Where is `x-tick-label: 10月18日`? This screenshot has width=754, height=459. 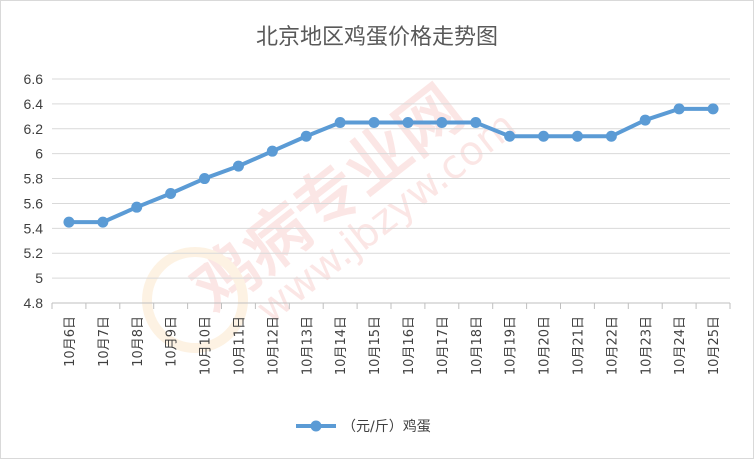
x-tick-label: 10月18日 is located at coordinates (477, 345).